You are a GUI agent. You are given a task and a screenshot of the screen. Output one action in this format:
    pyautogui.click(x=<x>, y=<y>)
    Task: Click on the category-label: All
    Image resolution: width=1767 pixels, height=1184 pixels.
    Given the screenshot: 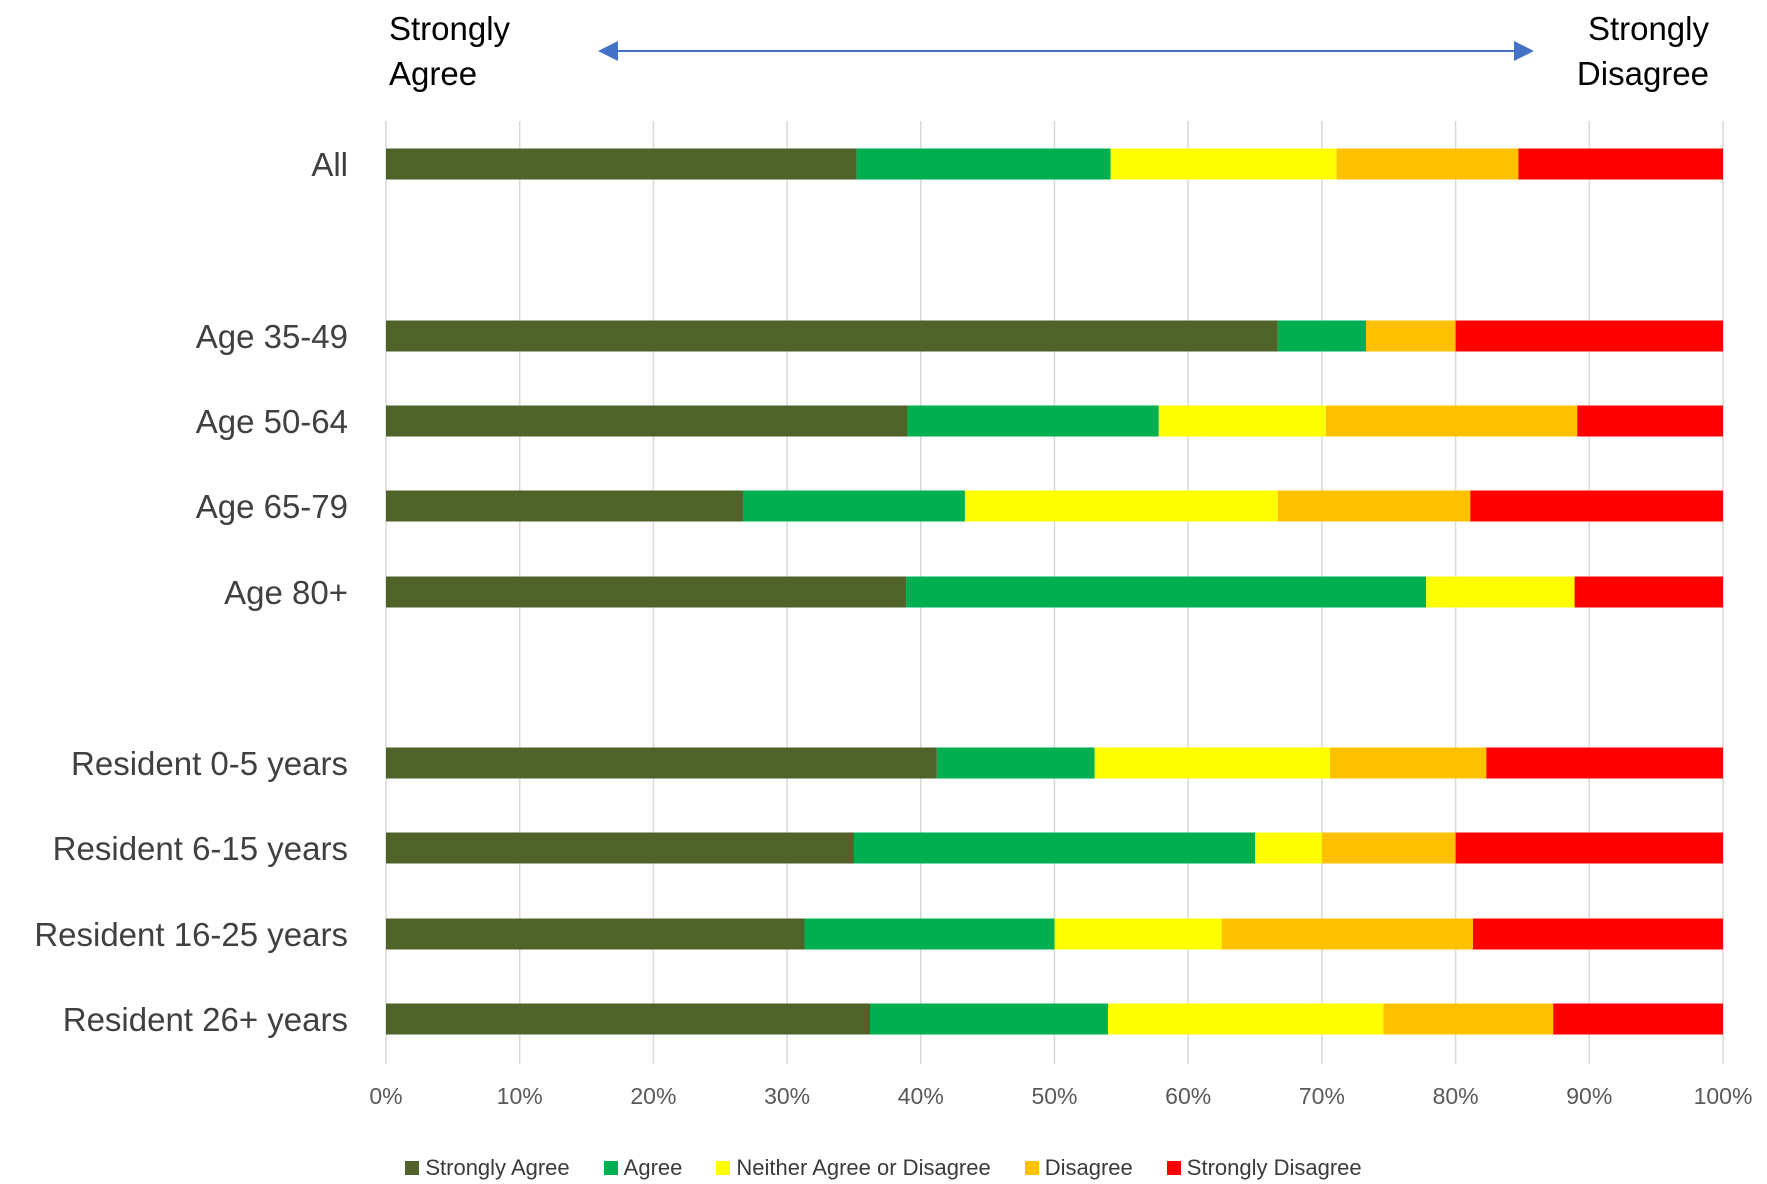 What is the action you would take?
    pyautogui.click(x=329, y=164)
    